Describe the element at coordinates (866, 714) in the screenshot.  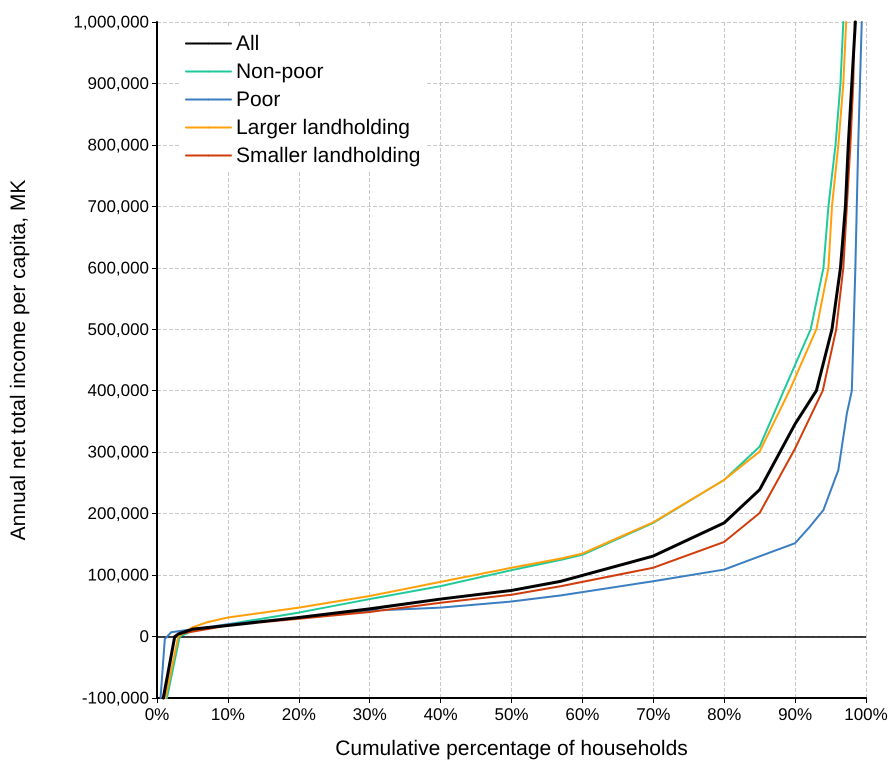
I see `x-tick-label: 100%` at that location.